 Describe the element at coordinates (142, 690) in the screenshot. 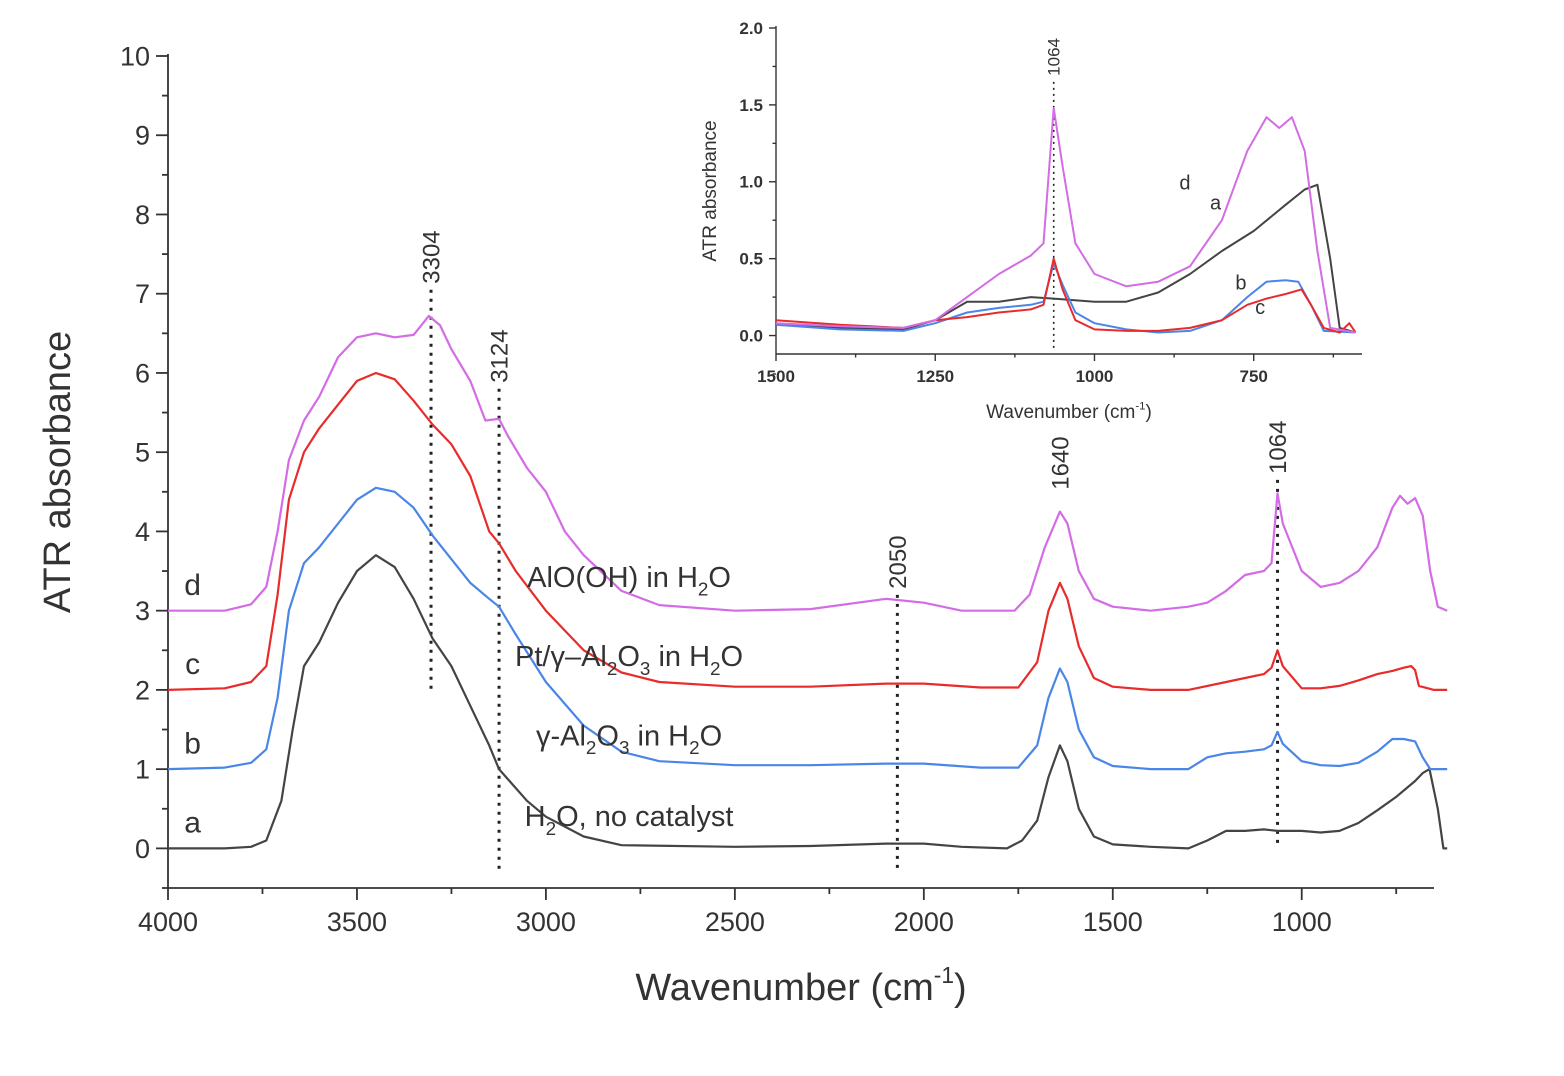

I see `y-tick-label: 2` at that location.